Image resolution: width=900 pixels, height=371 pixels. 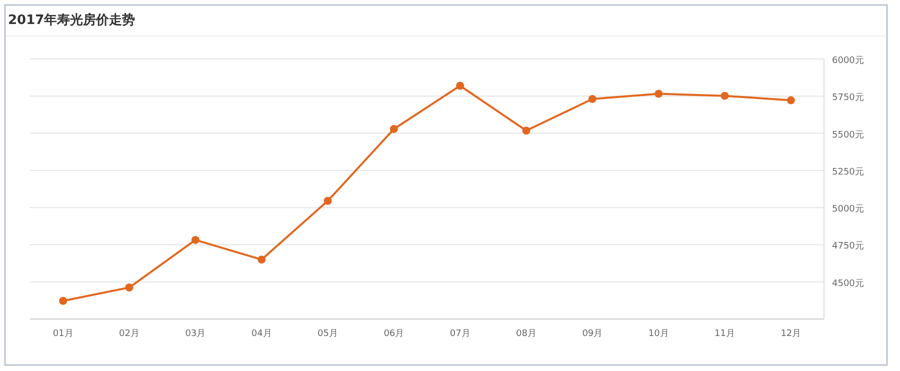 I want to click on chart-title: 2017年寿光房价走势, so click(x=72, y=20).